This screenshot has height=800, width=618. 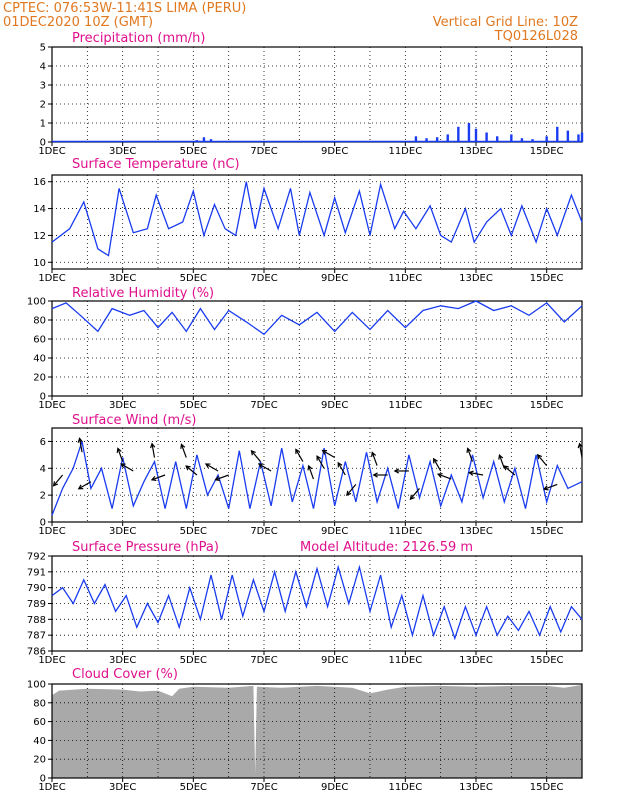 What do you see at coordinates (51, 660) in the screenshot?
I see `pressure-xtick-label: 1DEC` at bounding box center [51, 660].